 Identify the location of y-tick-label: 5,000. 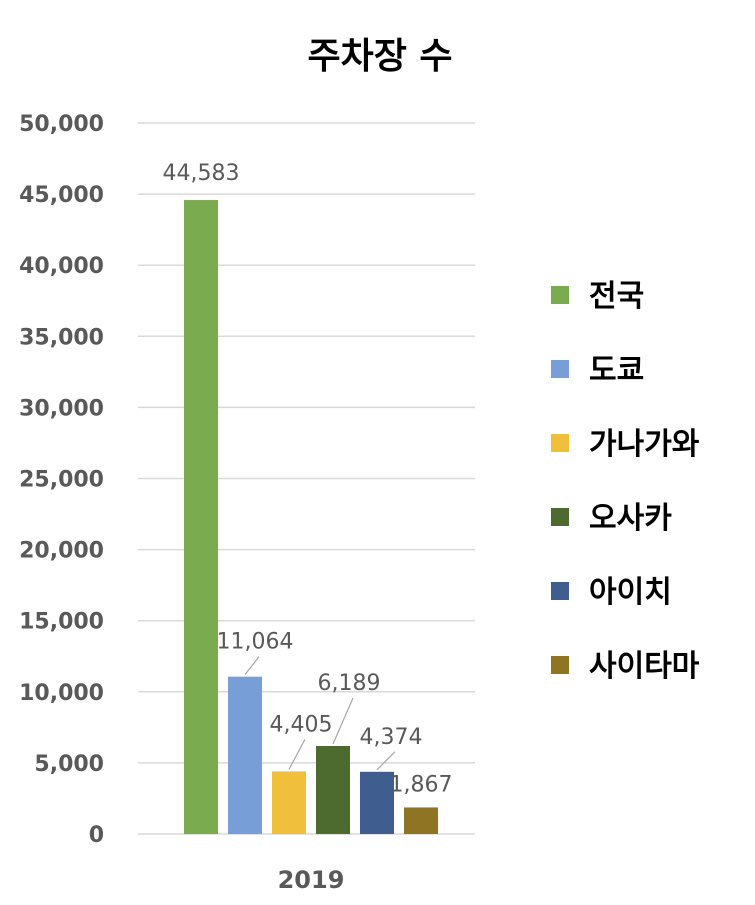
(69, 764).